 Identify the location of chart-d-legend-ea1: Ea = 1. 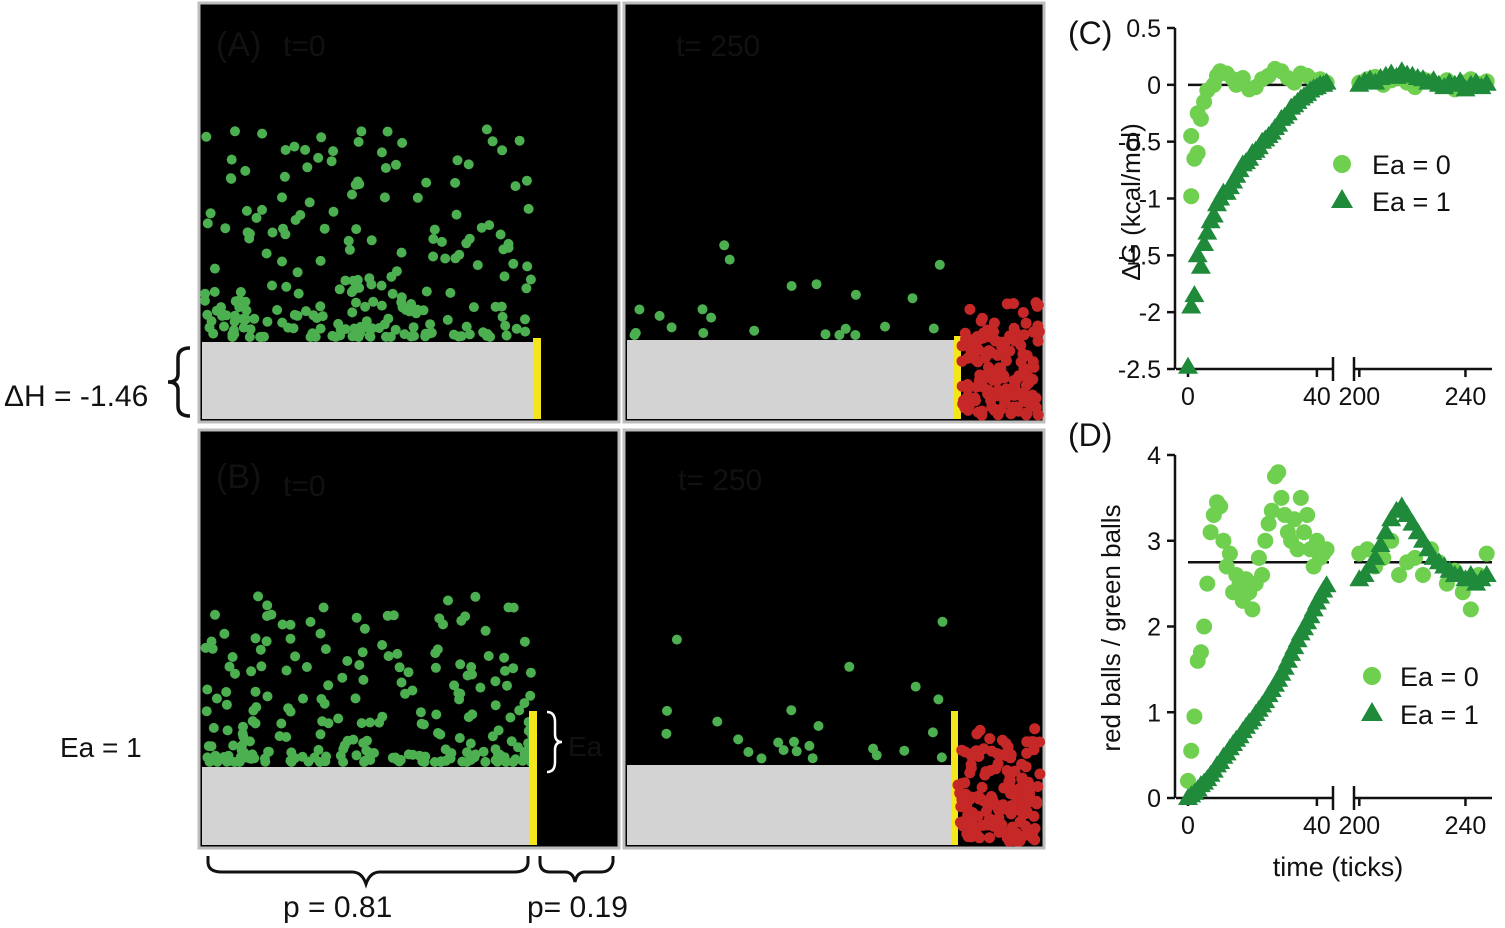
(1439, 715).